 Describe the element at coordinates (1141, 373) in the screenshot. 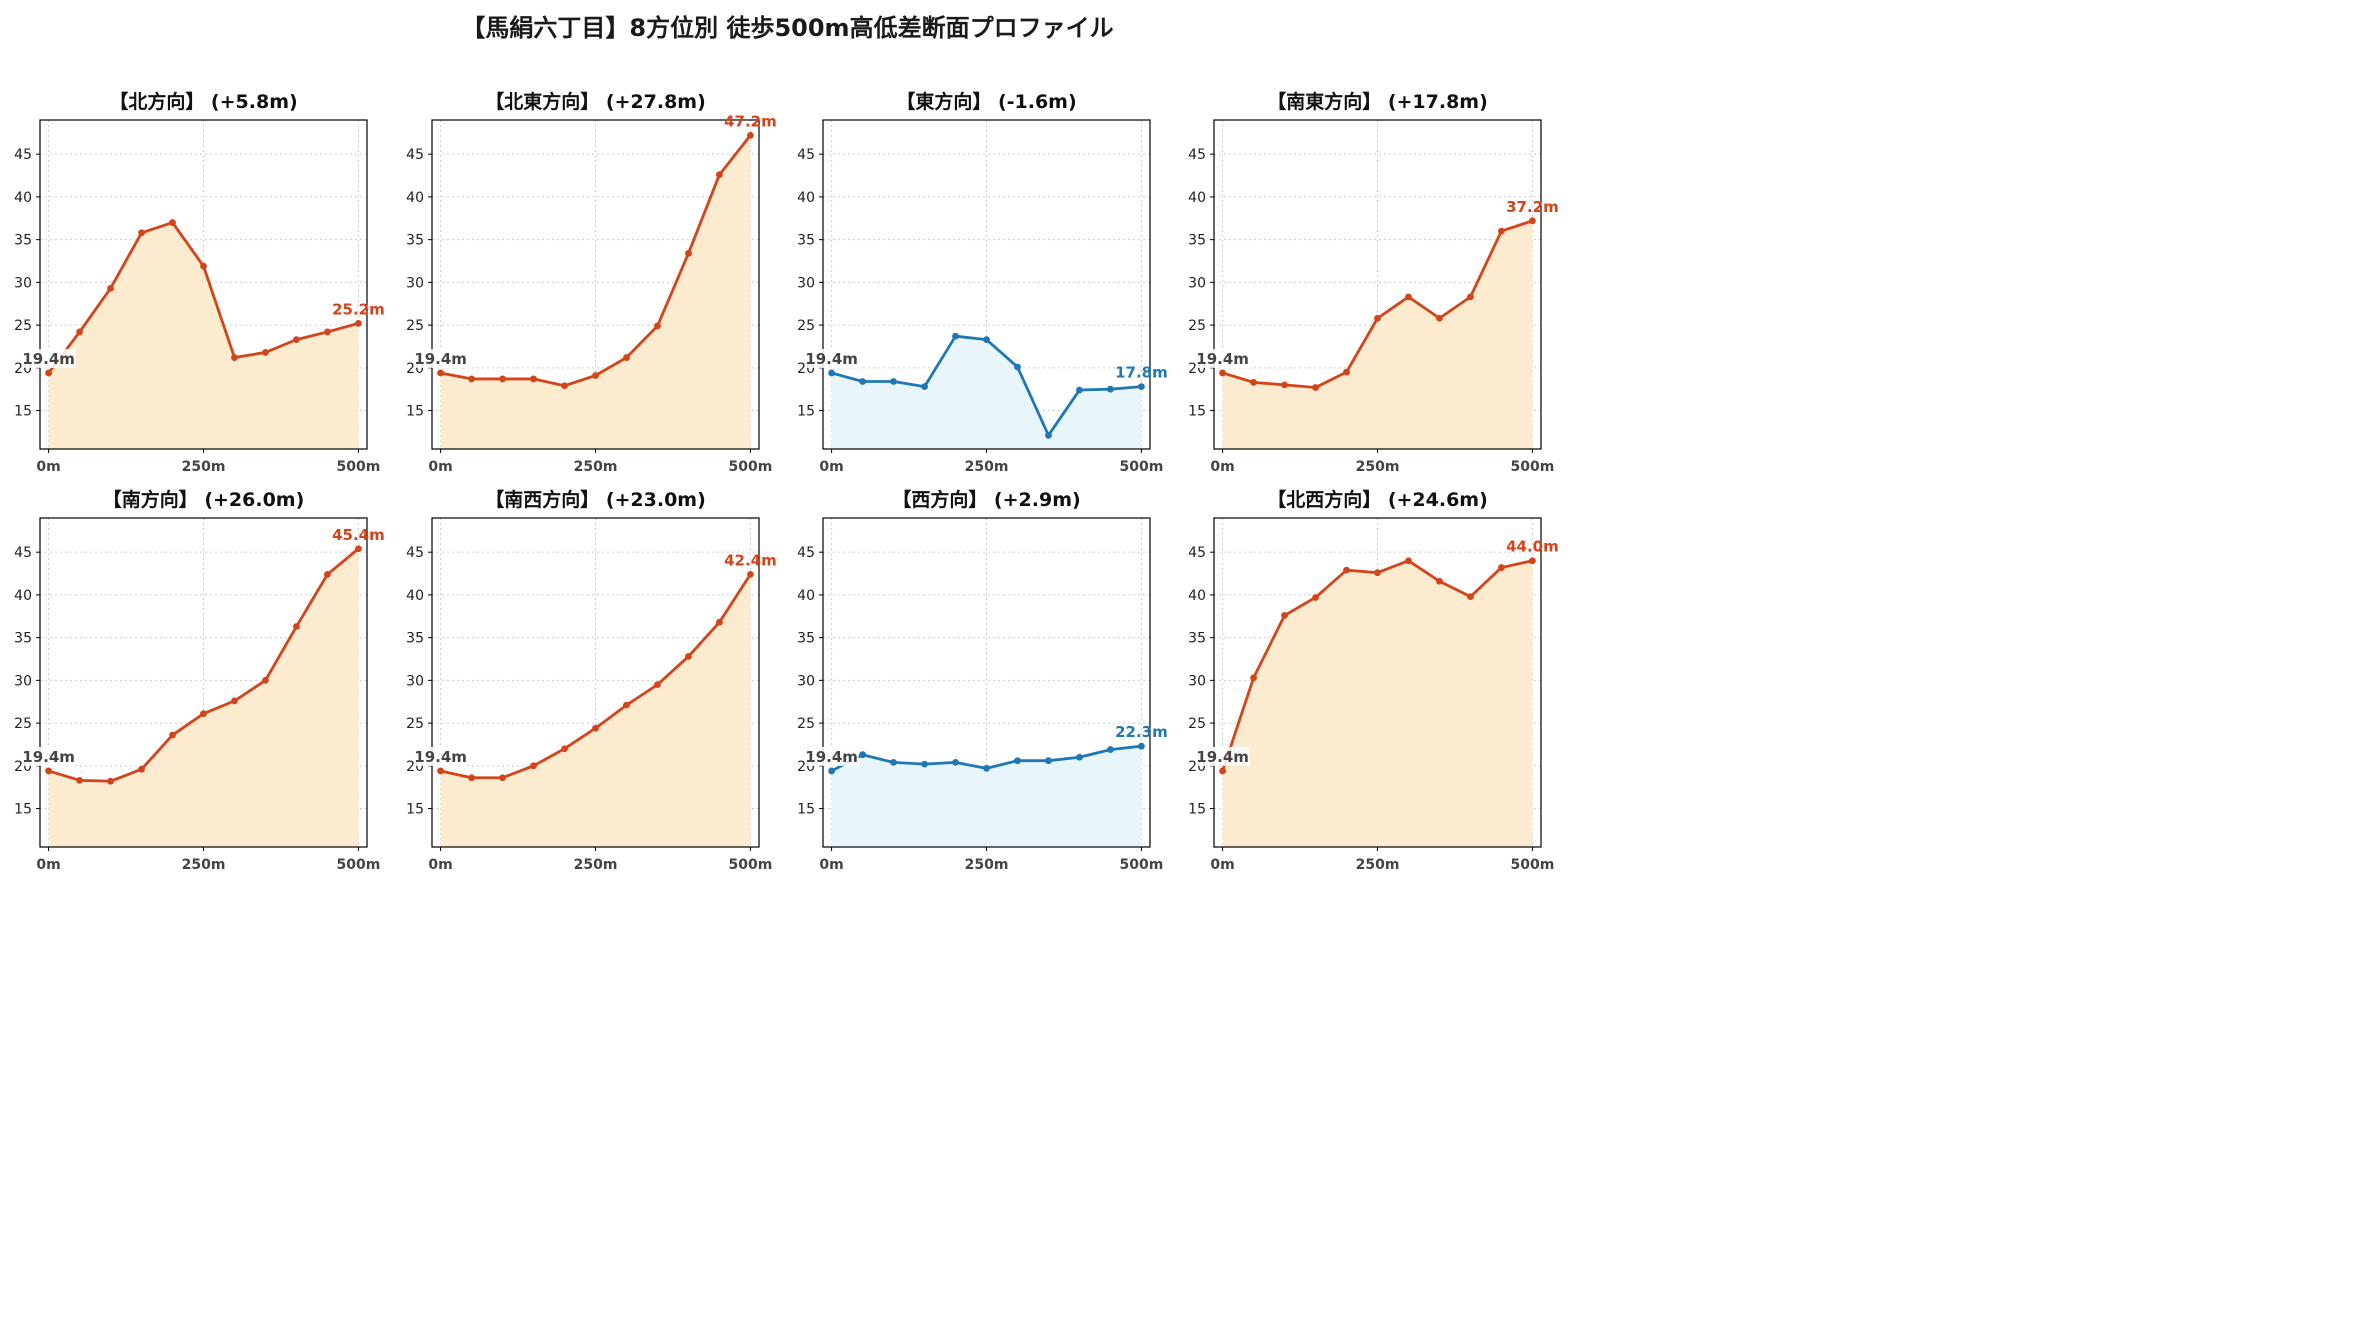

I see `end-label: 17.8m` at that location.